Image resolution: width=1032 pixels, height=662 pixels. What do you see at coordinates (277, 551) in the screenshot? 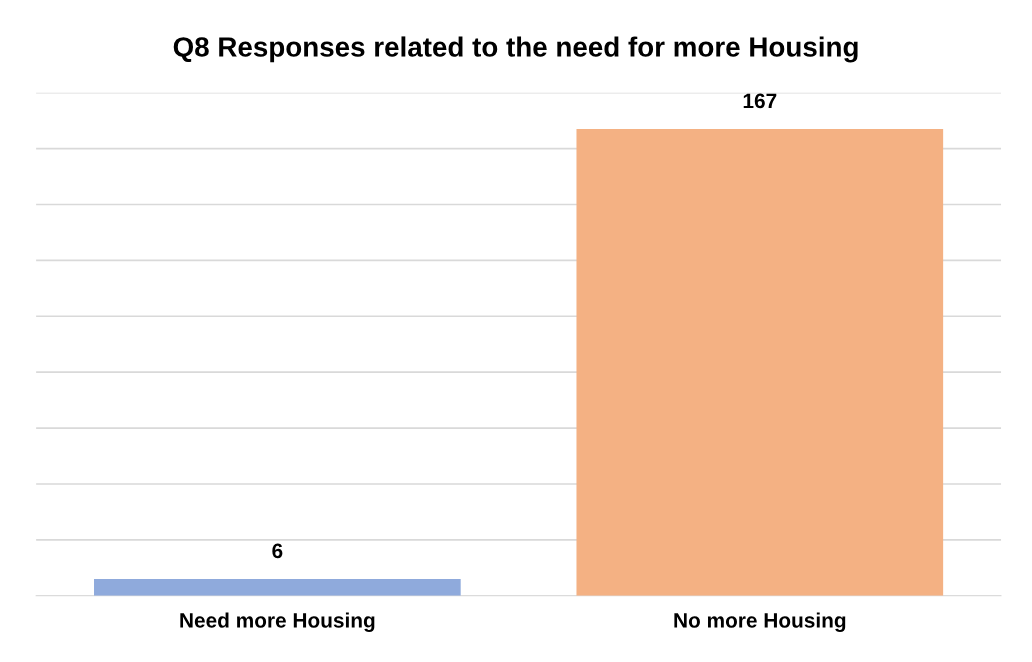
I see `data-label: 6` at bounding box center [277, 551].